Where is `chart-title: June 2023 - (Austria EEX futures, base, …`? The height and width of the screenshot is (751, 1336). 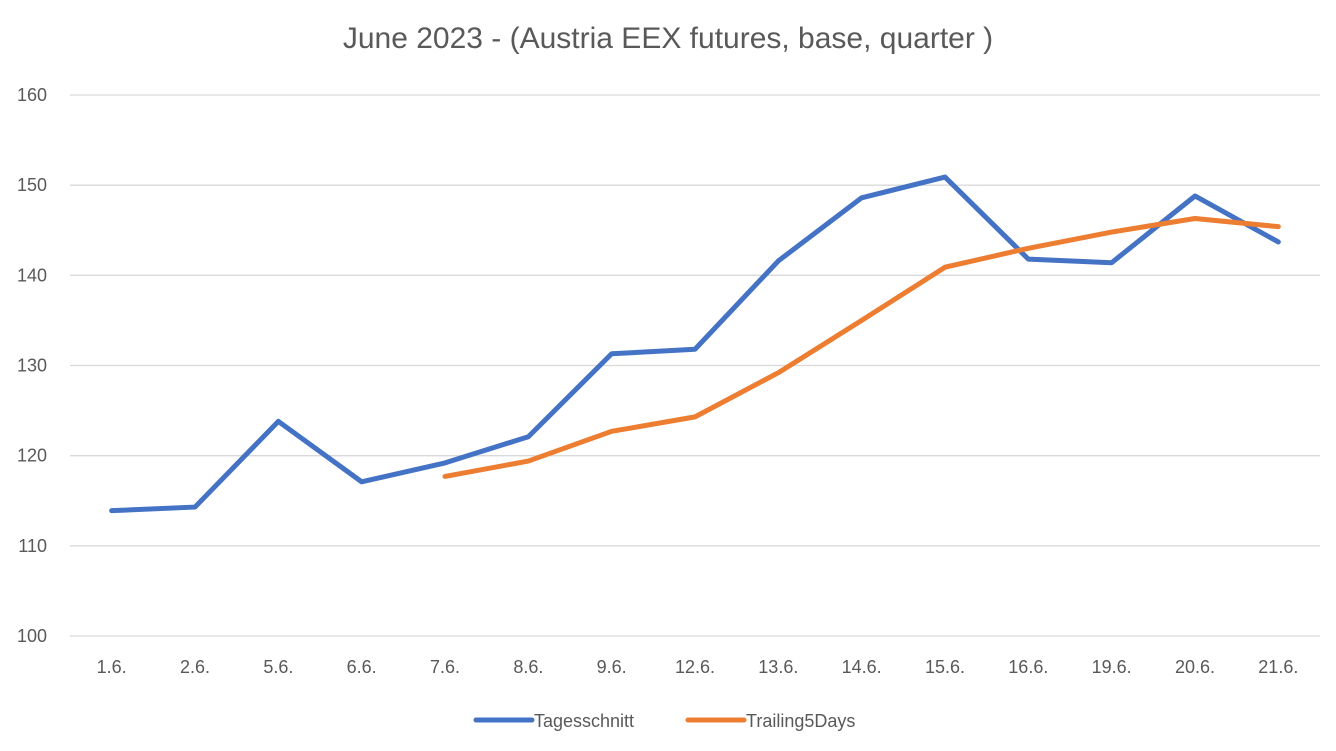 chart-title: June 2023 - (Austria EEX futures, base, … is located at coordinates (668, 38).